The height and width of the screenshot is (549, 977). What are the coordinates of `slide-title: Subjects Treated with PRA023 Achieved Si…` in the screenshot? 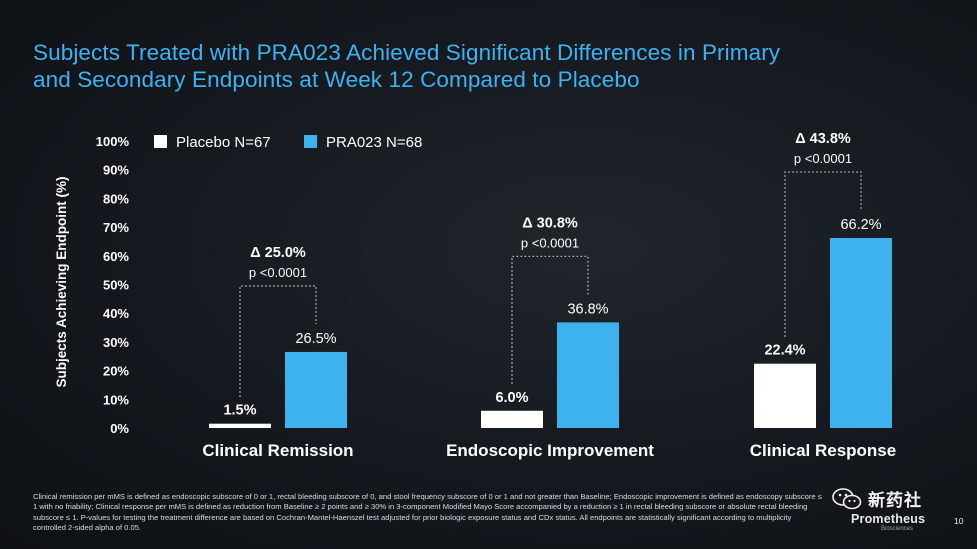 It's located at (493, 66).